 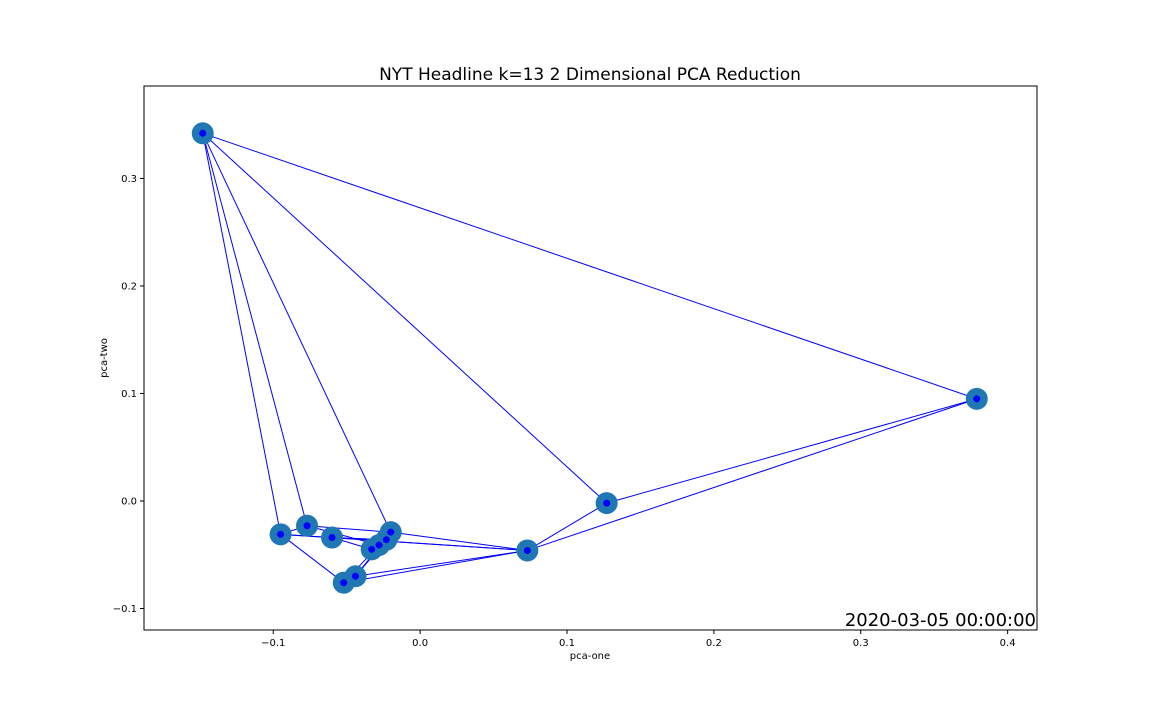 What do you see at coordinates (940, 620) in the screenshot?
I see `date-annotation: 2020-03-05 00:00:00` at bounding box center [940, 620].